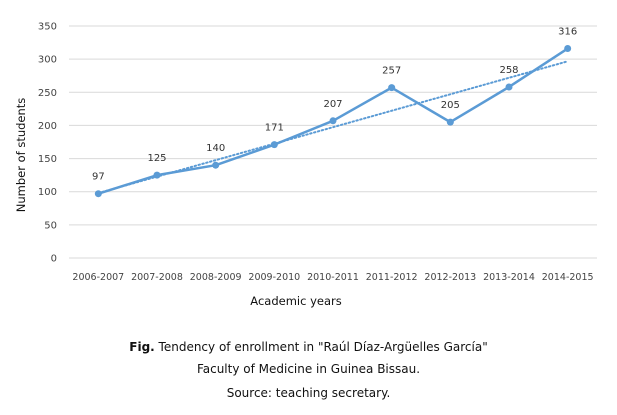 The width and height of the screenshot is (617, 415). Describe the element at coordinates (47, 27) in the screenshot. I see `y-tick-label: 350` at that location.